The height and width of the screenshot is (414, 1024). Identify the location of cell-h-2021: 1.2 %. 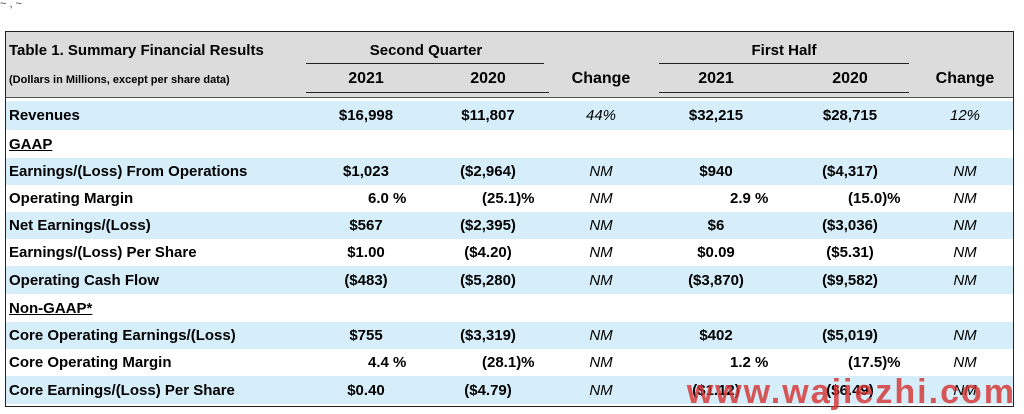
(749, 362).